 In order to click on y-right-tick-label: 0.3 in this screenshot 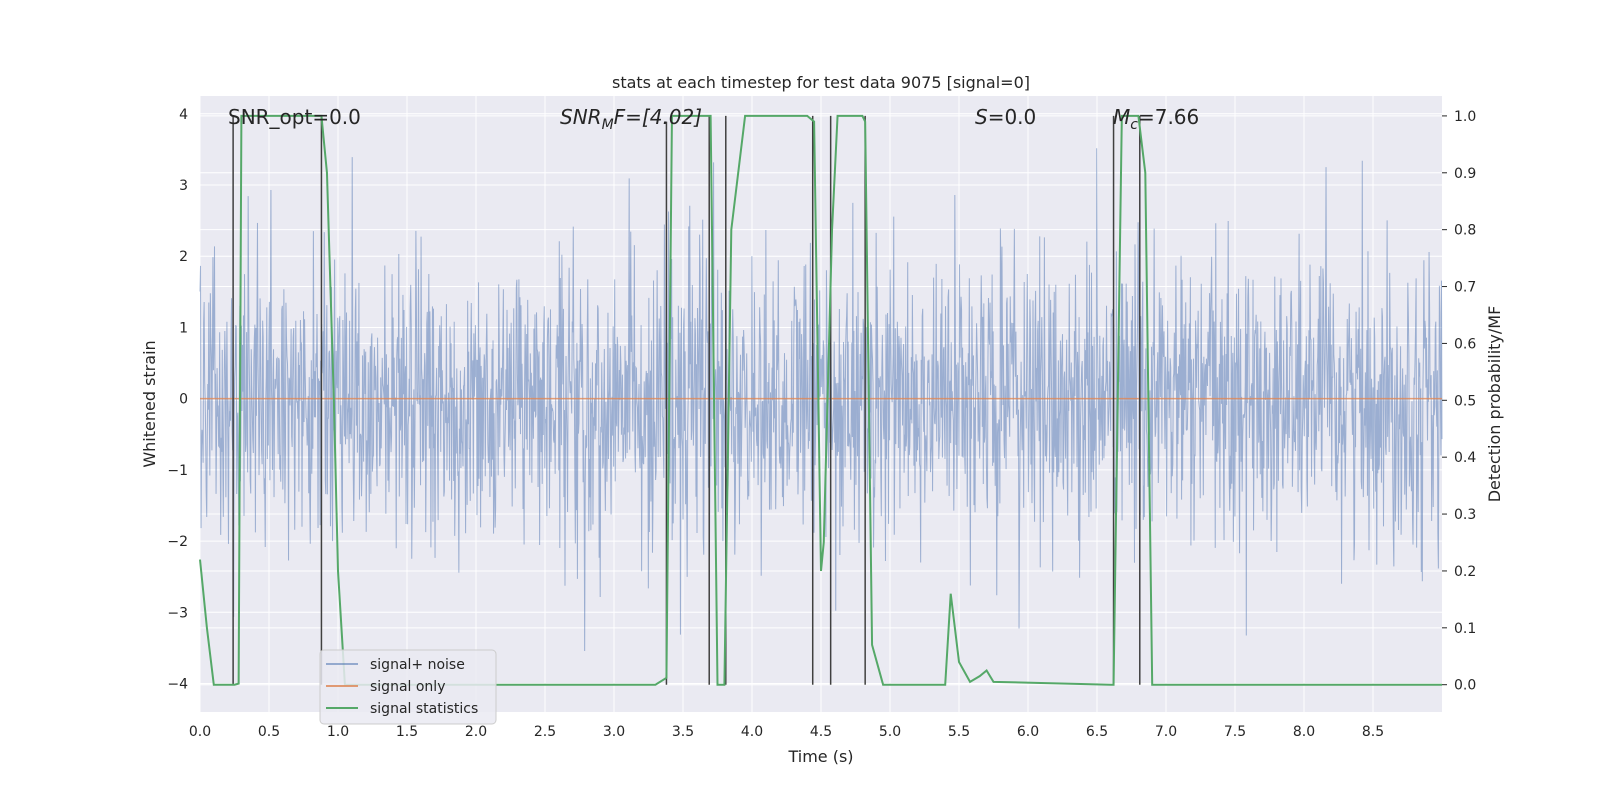, I will do `click(1465, 515)`.